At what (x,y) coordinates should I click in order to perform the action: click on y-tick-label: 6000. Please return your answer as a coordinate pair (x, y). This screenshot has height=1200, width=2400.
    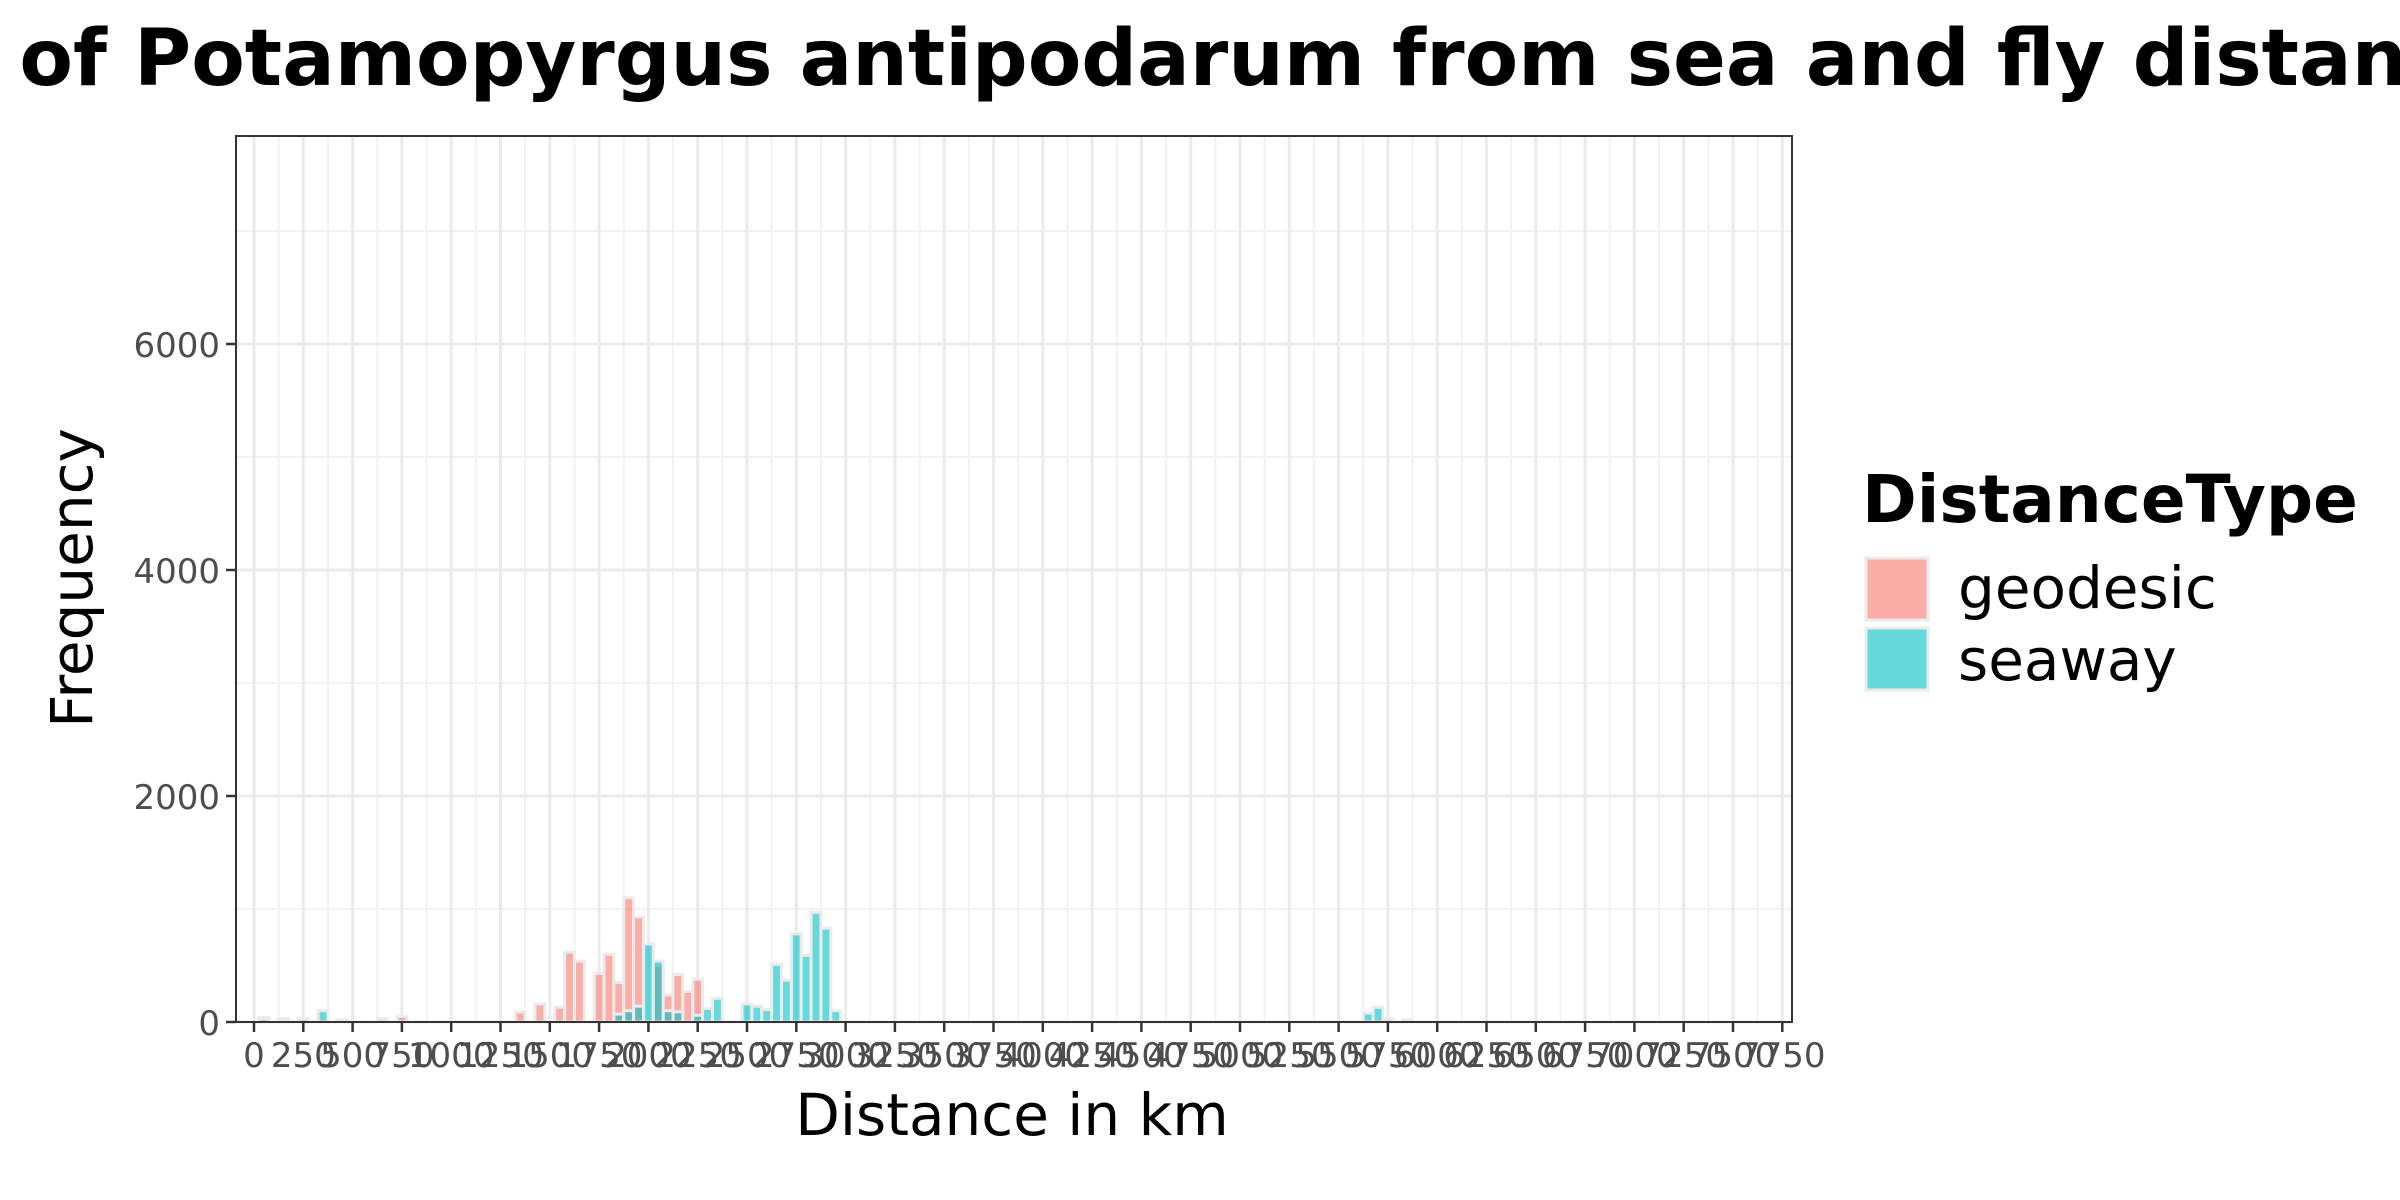
    Looking at the image, I should click on (176, 346).